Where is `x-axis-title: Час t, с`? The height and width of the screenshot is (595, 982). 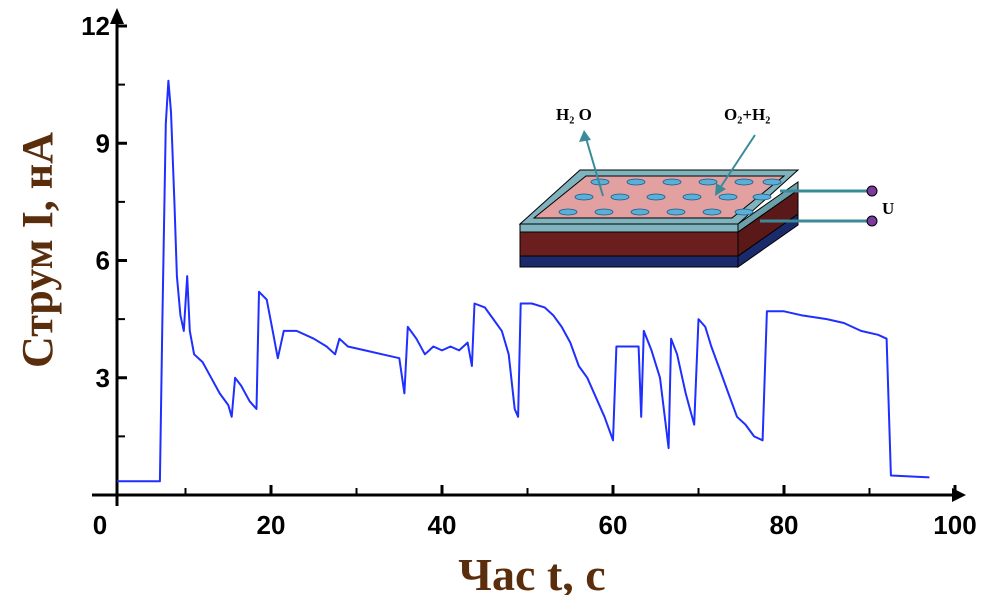 x-axis-title: Час t, с is located at coordinates (531, 572).